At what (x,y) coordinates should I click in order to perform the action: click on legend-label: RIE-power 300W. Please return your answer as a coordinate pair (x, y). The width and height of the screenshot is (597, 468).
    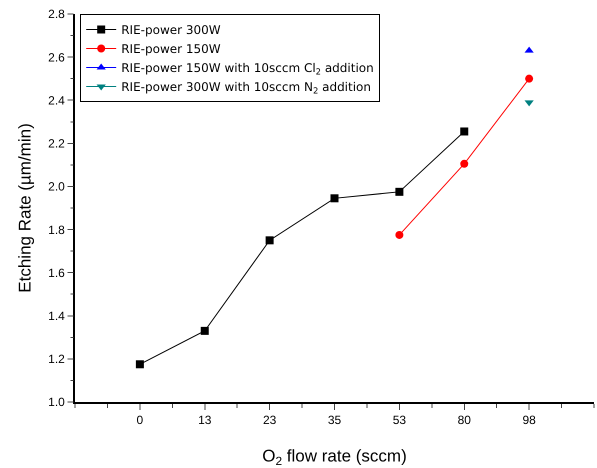
    Looking at the image, I should click on (171, 30).